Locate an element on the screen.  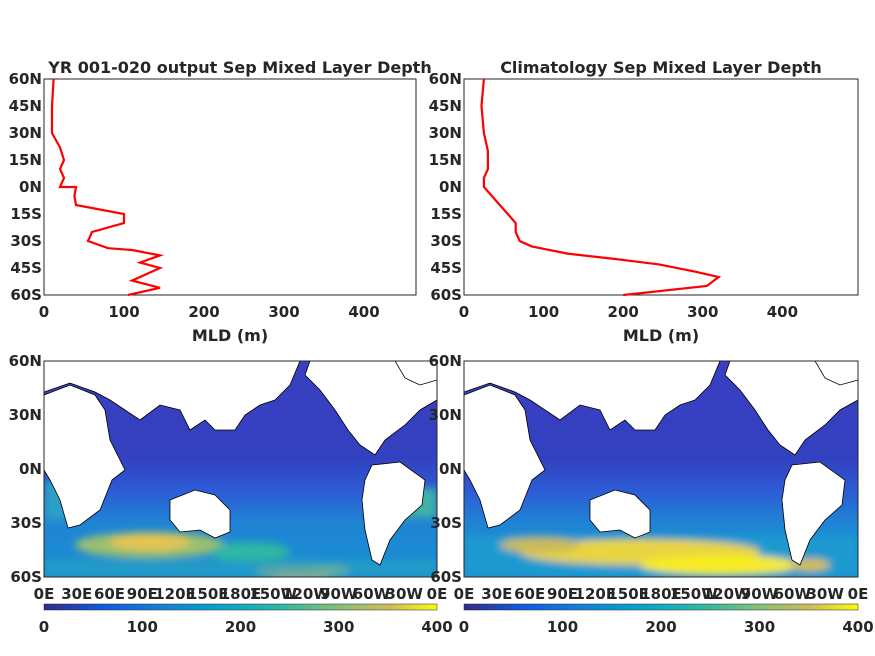
lon-tick-label: 90W is located at coordinates (760, 594).